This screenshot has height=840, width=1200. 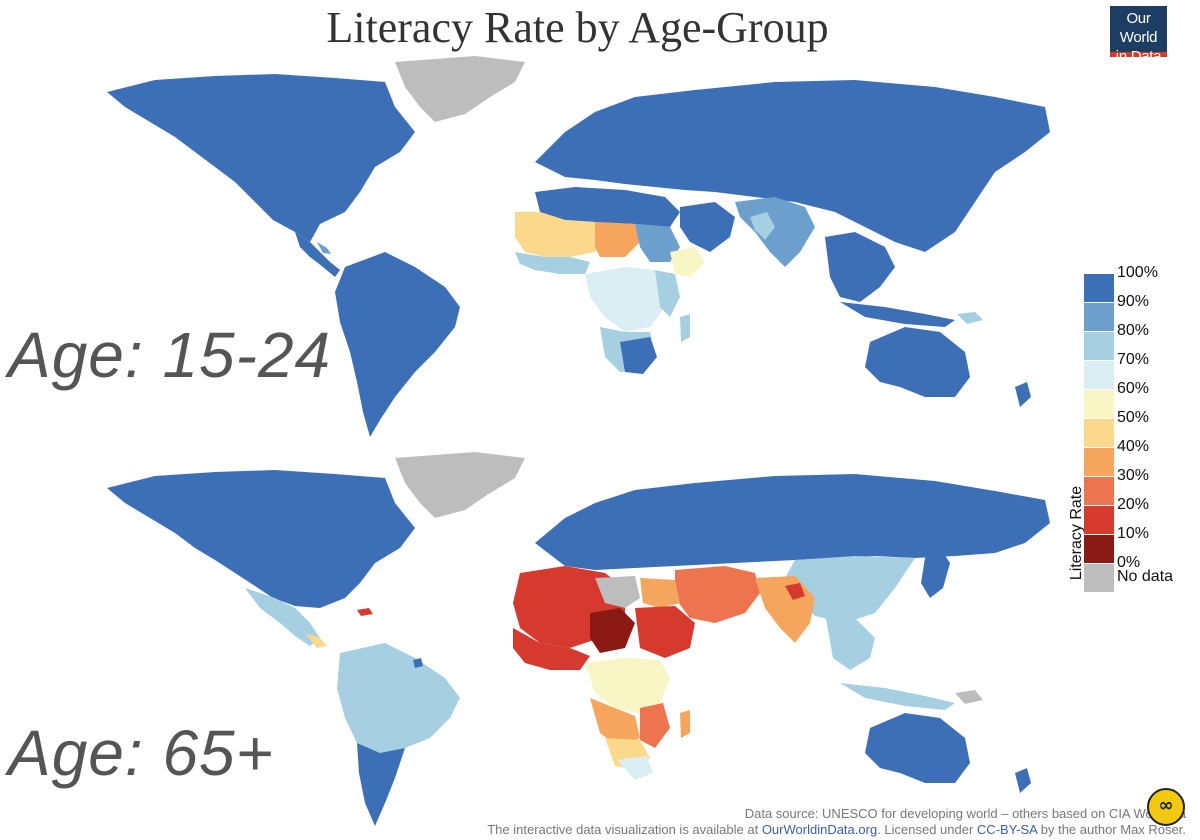 I want to click on region-south-asia, so click(x=775, y=232).